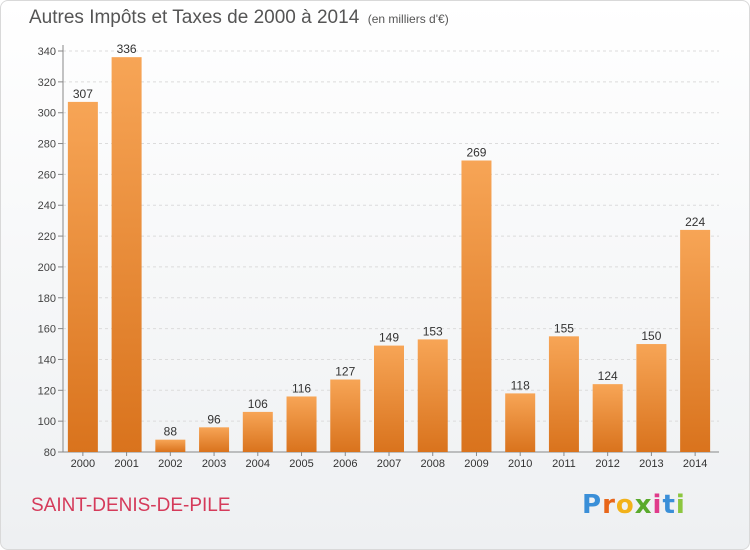  I want to click on y-tick-label: 220, so click(47, 237).